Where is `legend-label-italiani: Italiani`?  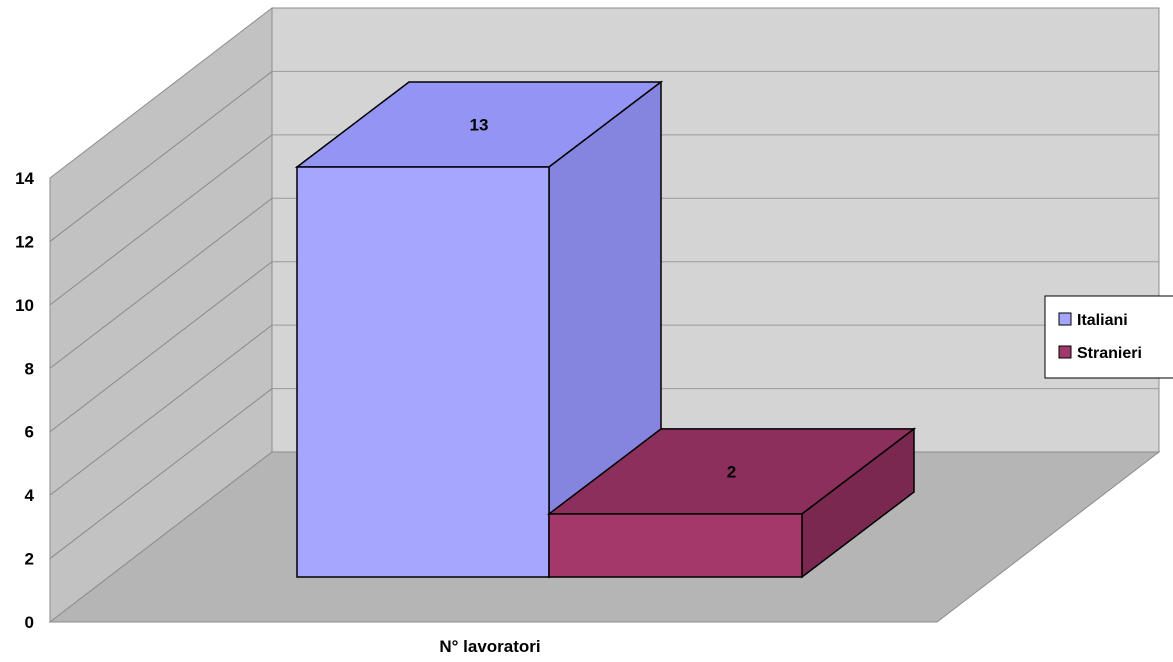
legend-label-italiani: Italiani is located at coordinates (1102, 320).